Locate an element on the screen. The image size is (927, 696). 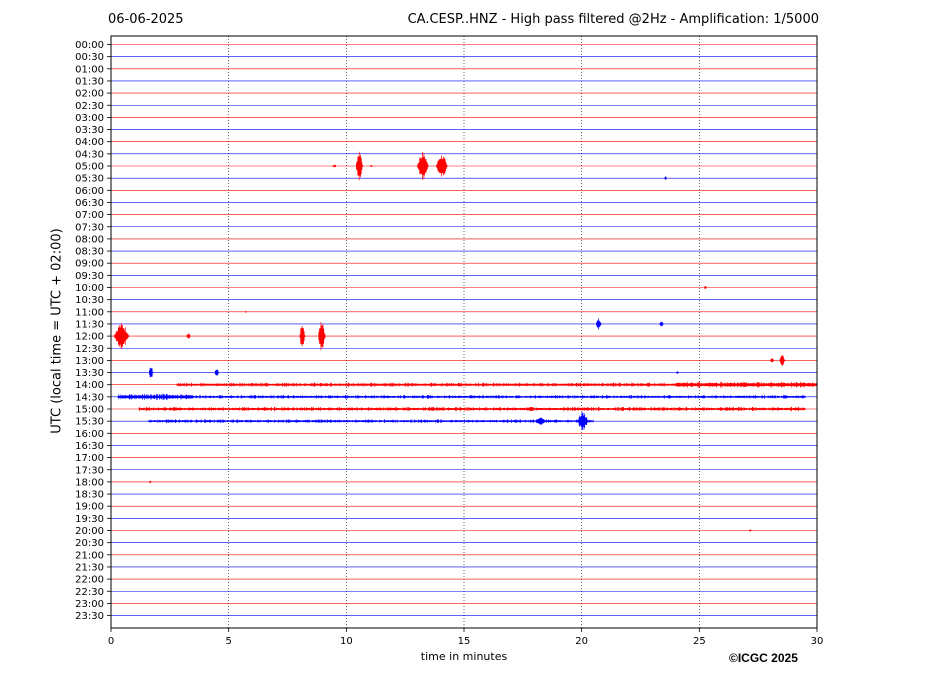
y-tick-label: 11:30 is located at coordinates (89, 324).